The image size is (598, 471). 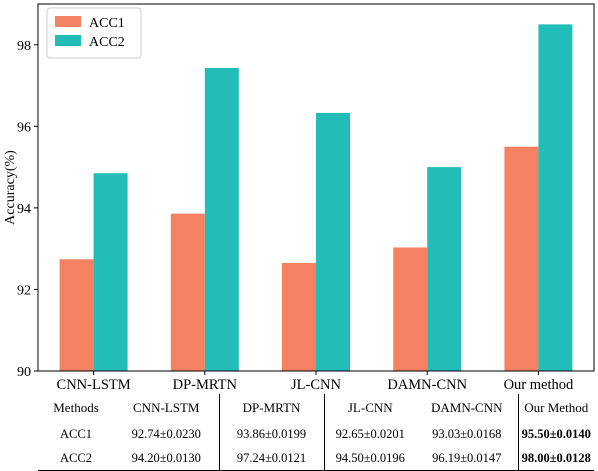 What do you see at coordinates (410, 309) in the screenshot?
I see `bar-acc1-damn-cnn` at bounding box center [410, 309].